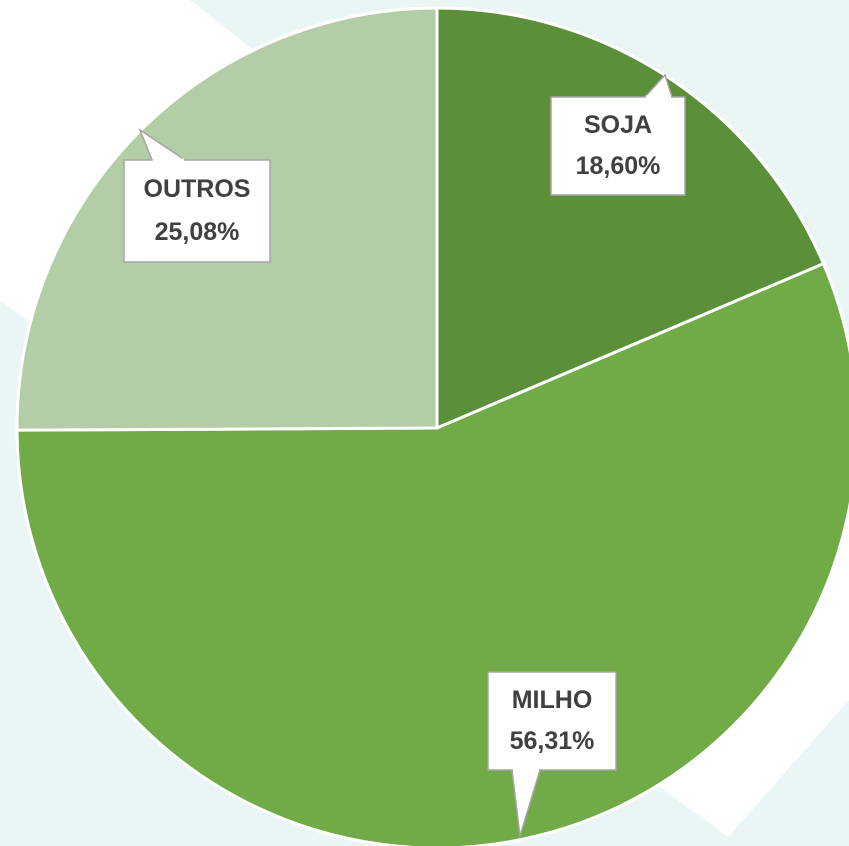 This screenshot has height=846, width=849. What do you see at coordinates (784, 773) in the screenshot?
I see `background-shape` at bounding box center [784, 773].